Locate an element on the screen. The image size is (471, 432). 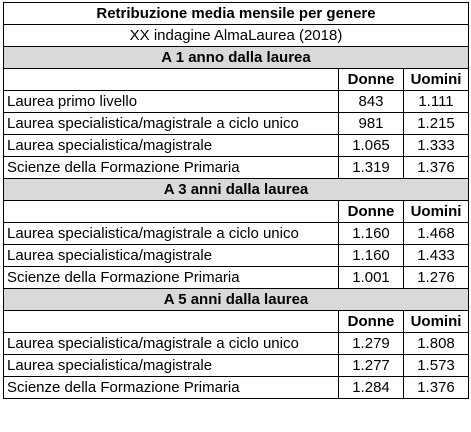
donne-value: 1.284 is located at coordinates (371, 387).